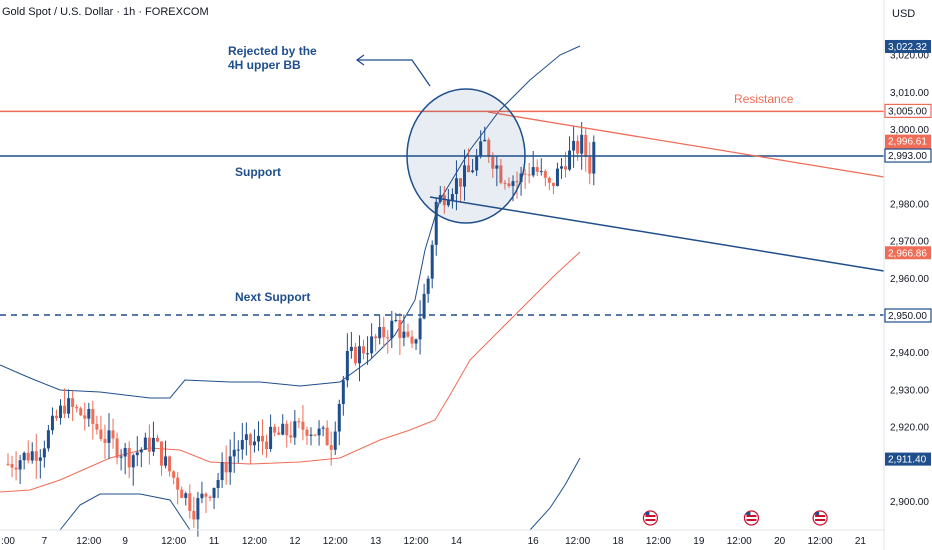  Describe the element at coordinates (272, 51) in the screenshot. I see `rejected-annotation-text: Rejected by the` at that location.